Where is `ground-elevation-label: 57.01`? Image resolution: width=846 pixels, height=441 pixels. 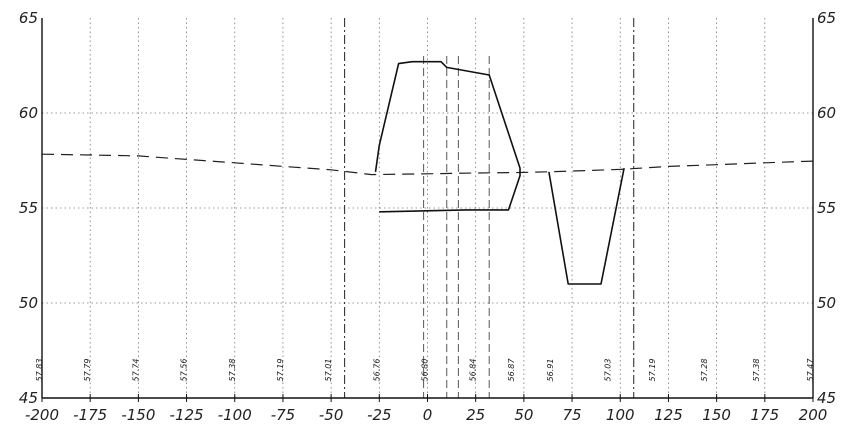
ground-elevation-label: 57.01 is located at coordinates (328, 370).